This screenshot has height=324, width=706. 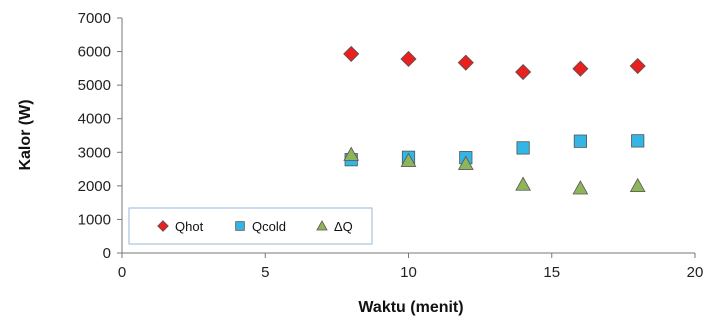 I want to click on y-tick-label: 4000, so click(x=94, y=119).